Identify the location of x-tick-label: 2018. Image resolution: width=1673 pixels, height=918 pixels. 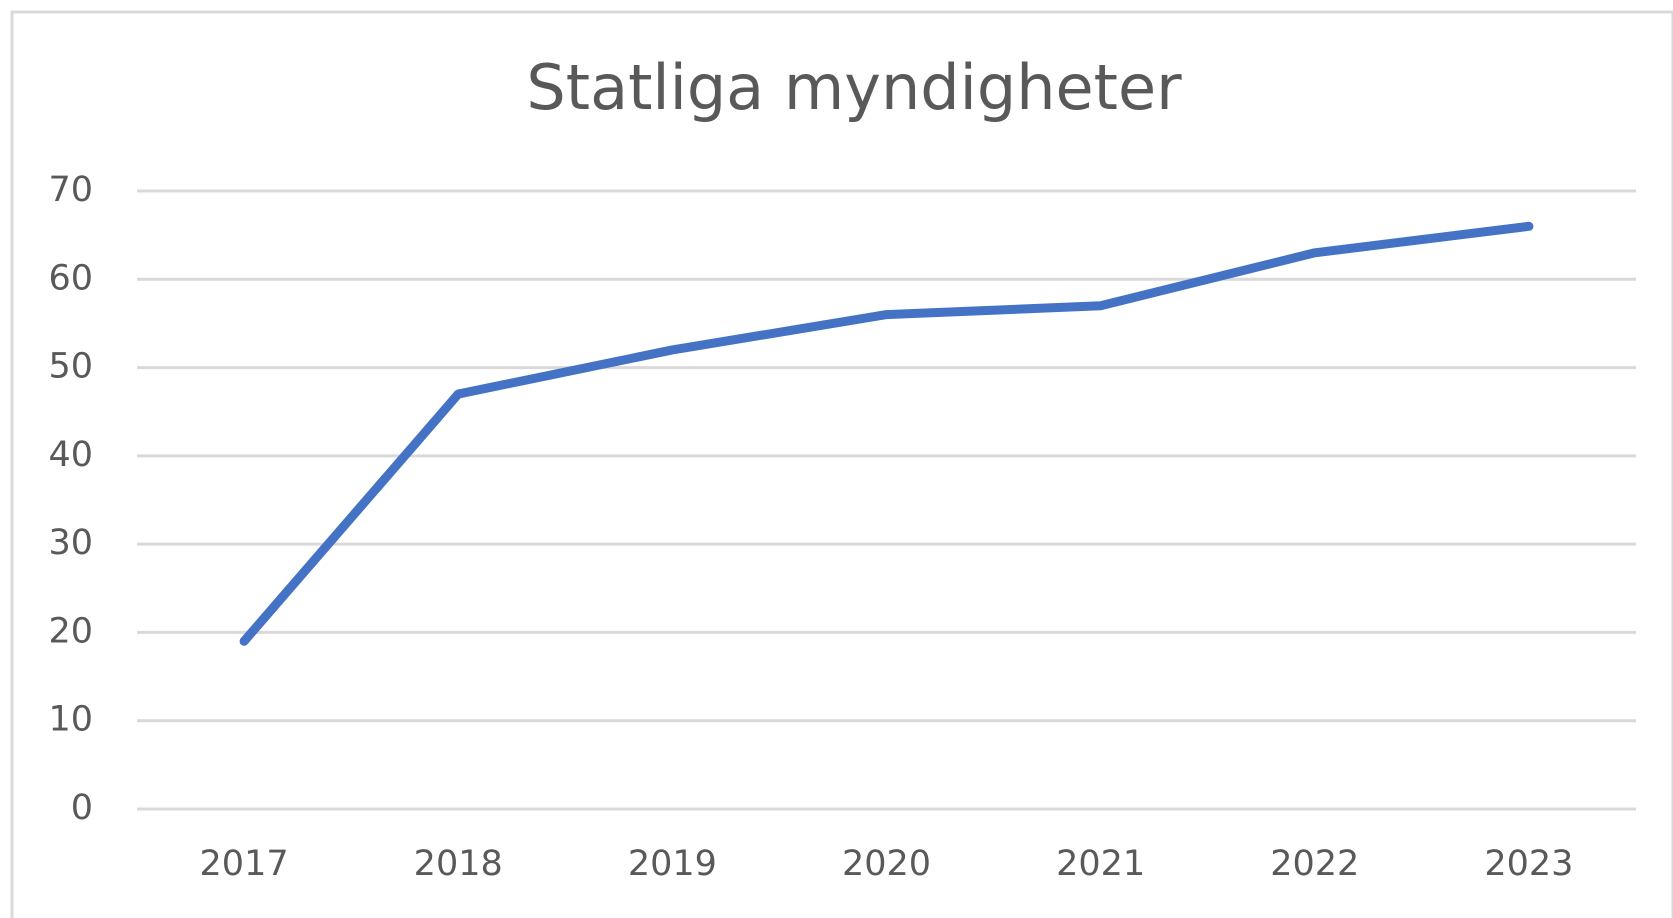
(458, 864).